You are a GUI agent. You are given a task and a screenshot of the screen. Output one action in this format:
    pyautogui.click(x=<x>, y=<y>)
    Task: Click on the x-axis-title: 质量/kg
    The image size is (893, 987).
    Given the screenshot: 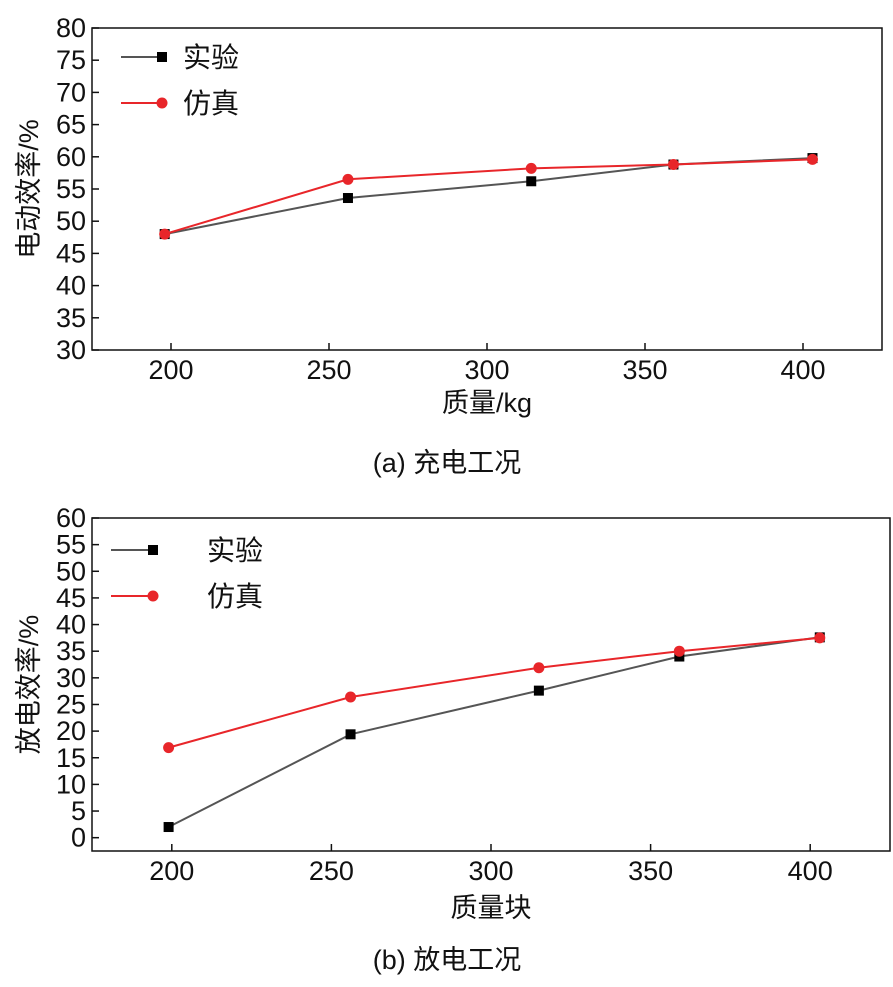 What is the action you would take?
    pyautogui.click(x=487, y=403)
    